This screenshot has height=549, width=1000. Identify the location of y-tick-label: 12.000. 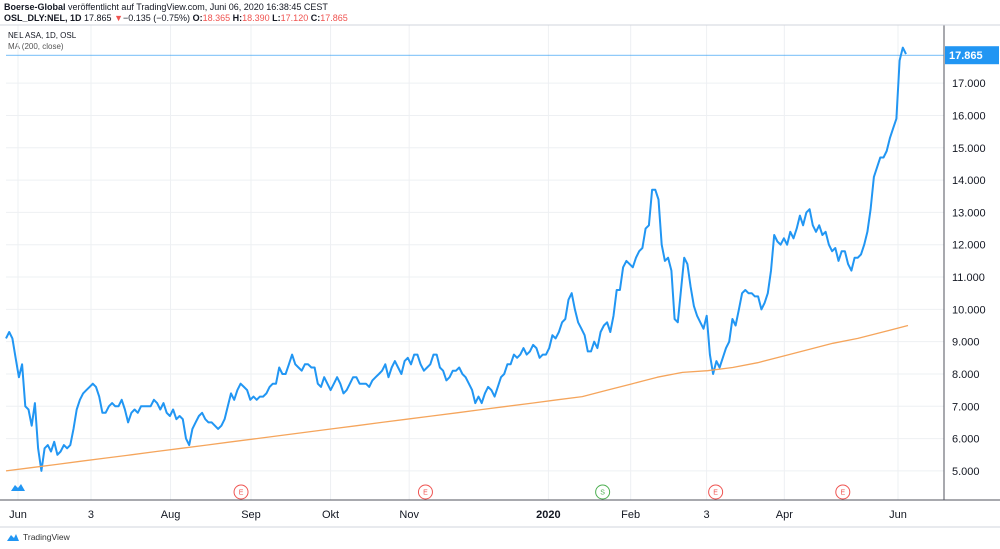
(969, 246).